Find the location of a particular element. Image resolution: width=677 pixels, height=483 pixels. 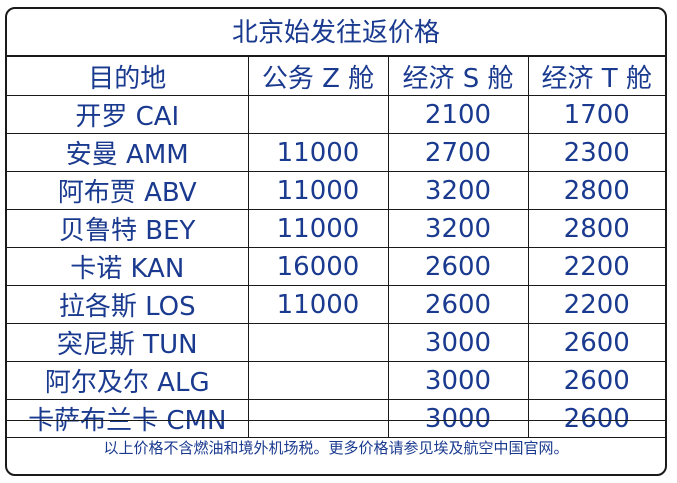

table-row: 卡萨布兰卡 CMN 3000 2600 is located at coordinates (336, 418).